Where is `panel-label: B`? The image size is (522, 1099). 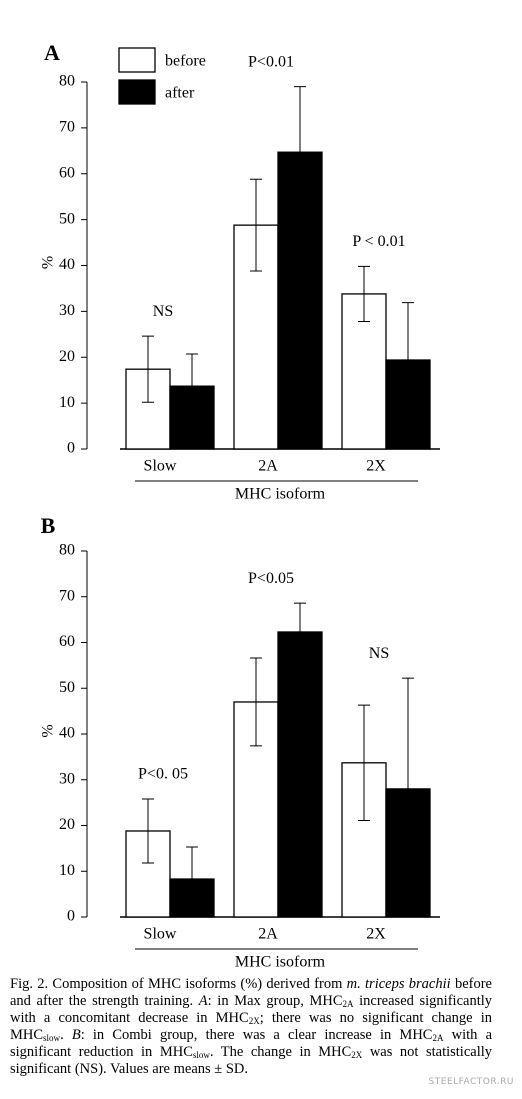 panel-label: B is located at coordinates (48, 525).